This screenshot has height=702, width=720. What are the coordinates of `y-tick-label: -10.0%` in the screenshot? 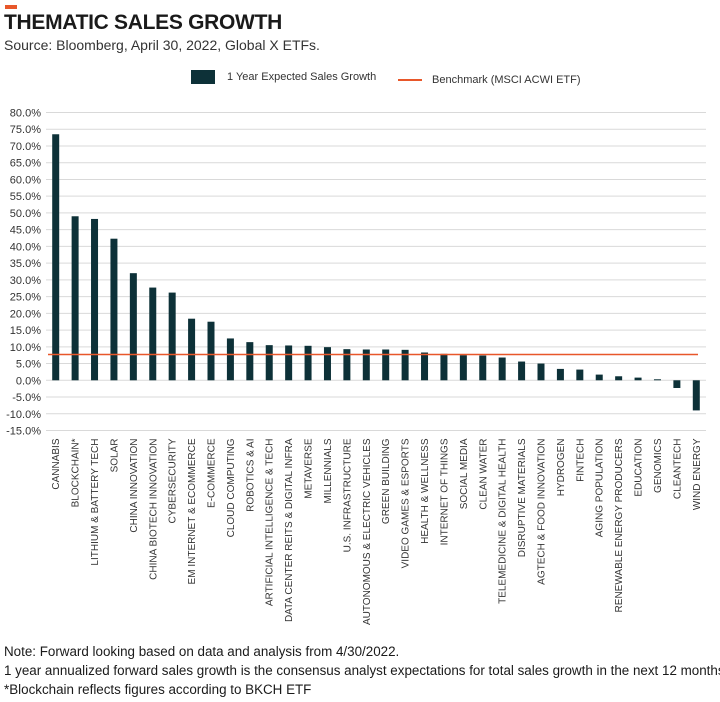 It's located at (23, 415).